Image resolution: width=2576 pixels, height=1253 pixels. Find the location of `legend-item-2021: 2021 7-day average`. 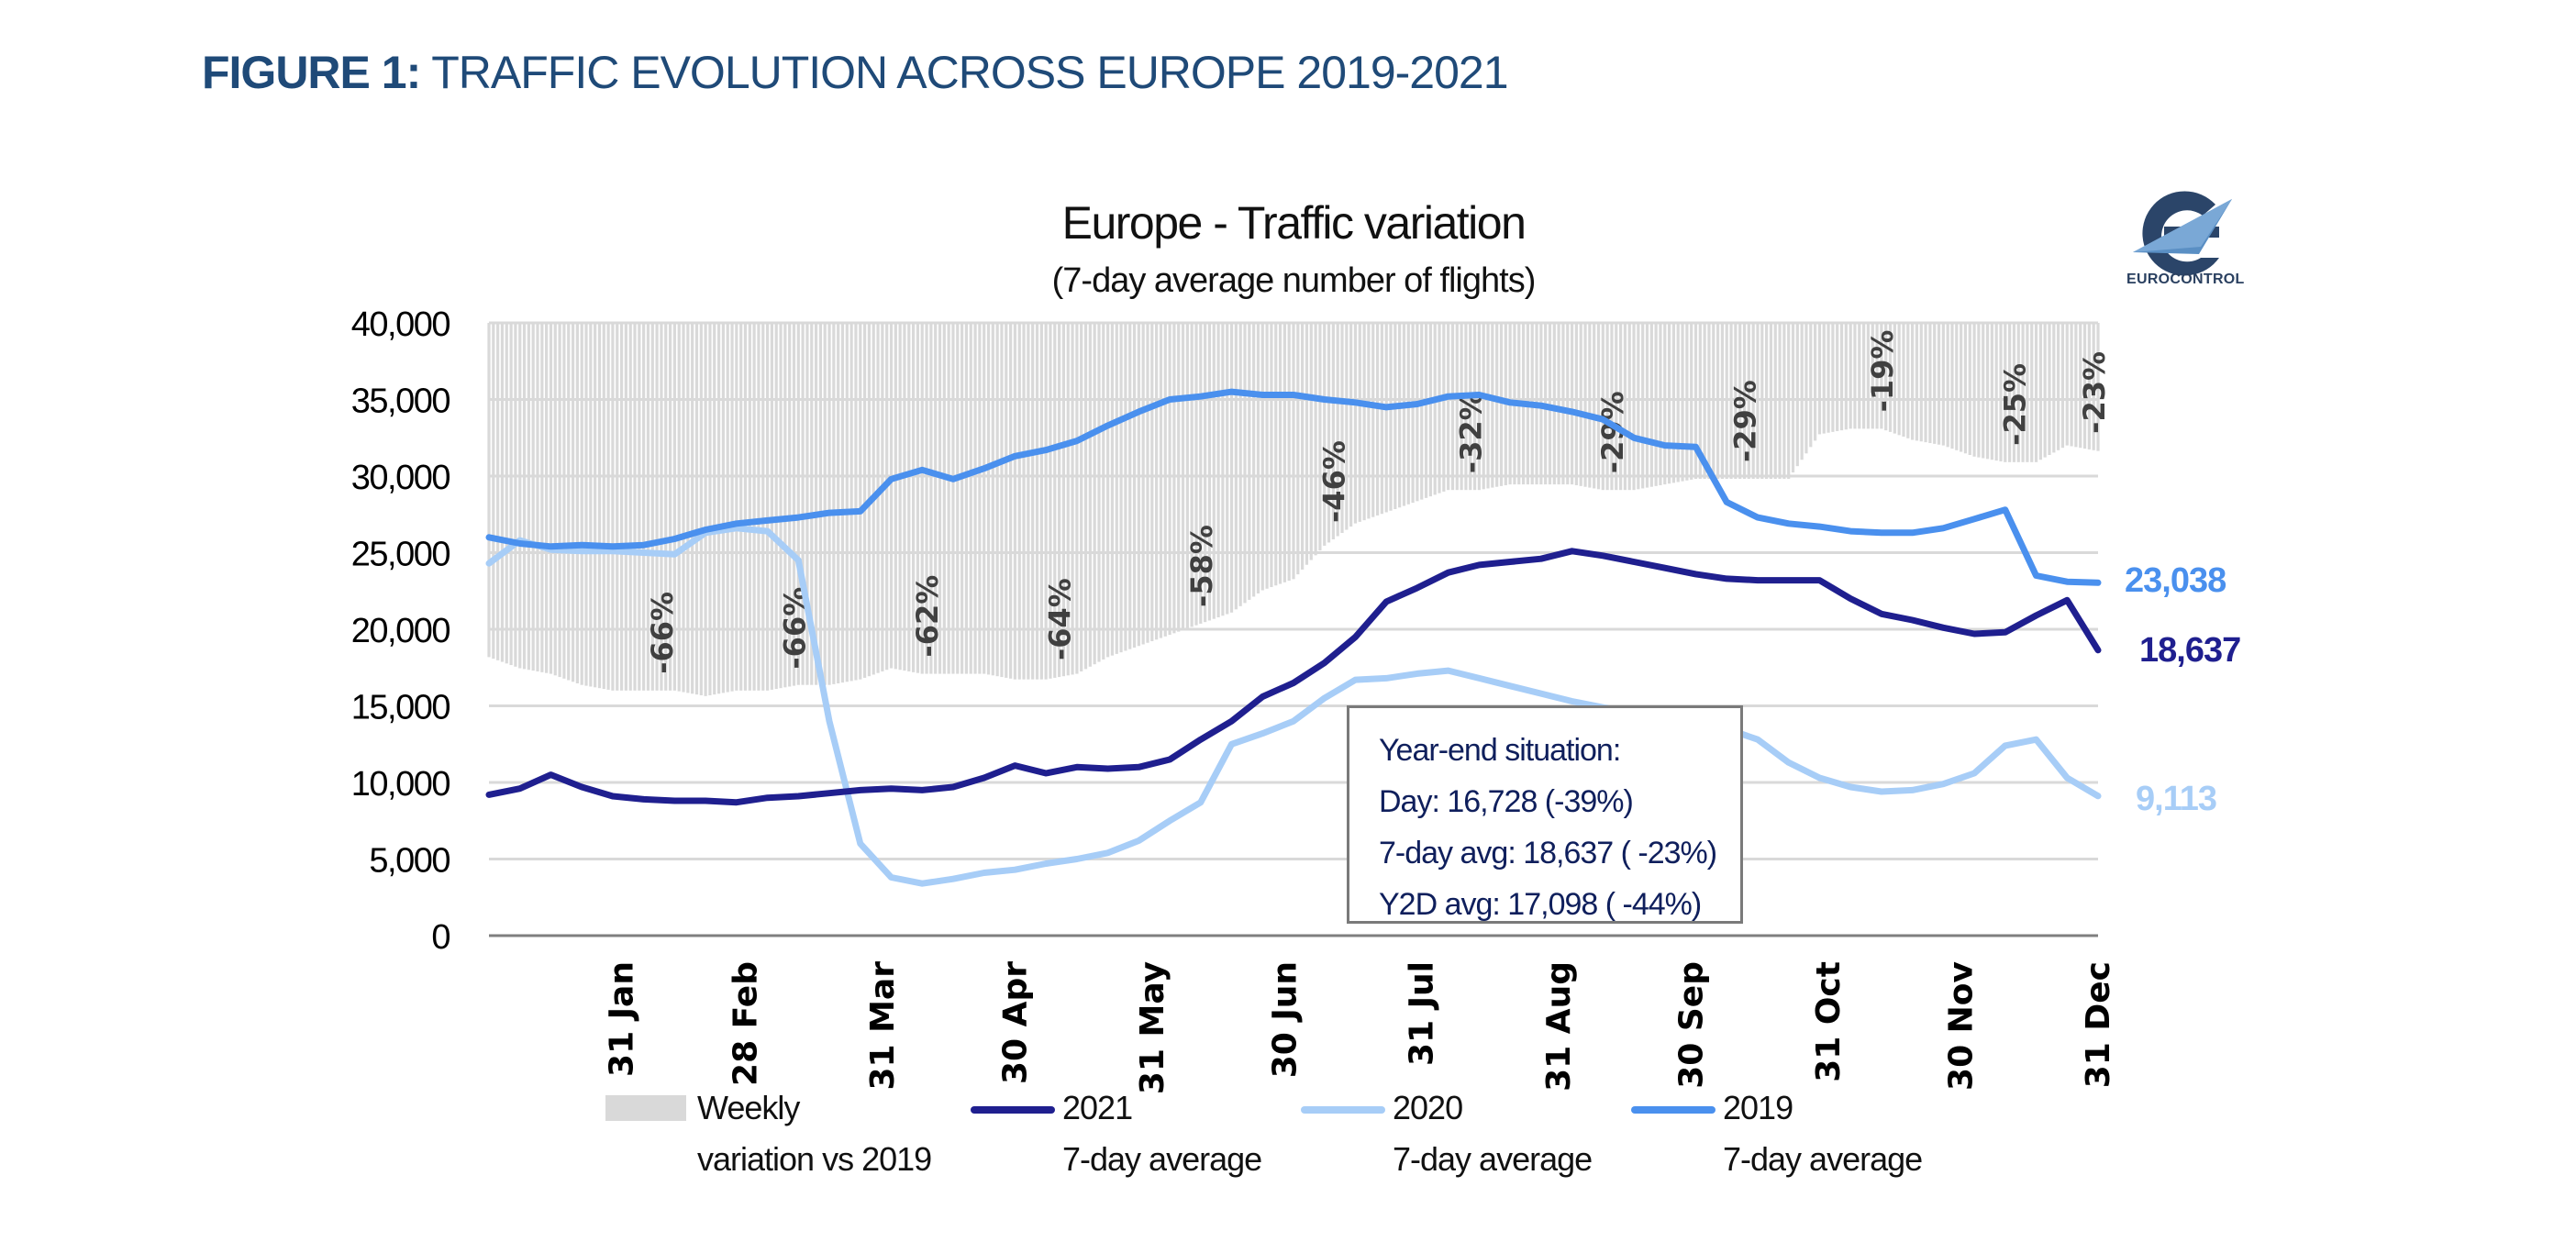

legend-item-2021: 2021 7-day average is located at coordinates (1116, 1133).